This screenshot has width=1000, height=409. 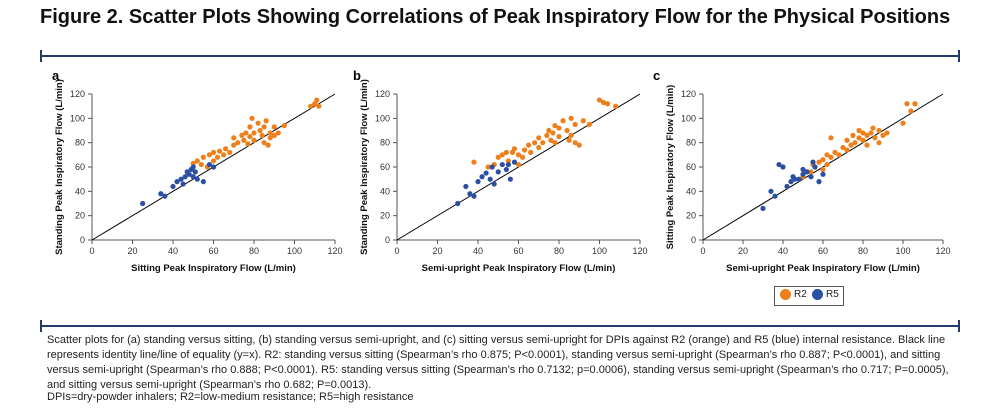 I want to click on chart-a-y-tick-label: 100, so click(x=77, y=118).